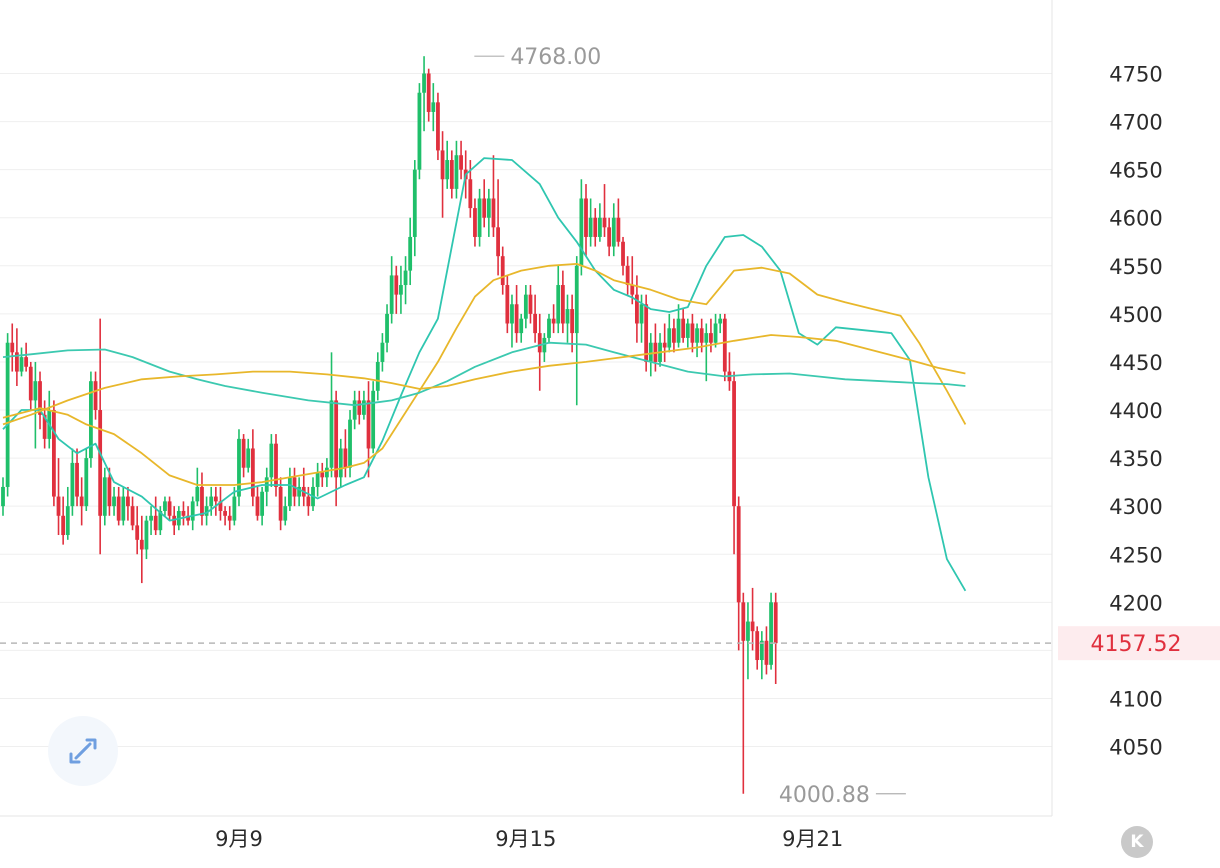 This screenshot has height=868, width=1220. I want to click on y-tick-label: 4100, so click(1135, 699).